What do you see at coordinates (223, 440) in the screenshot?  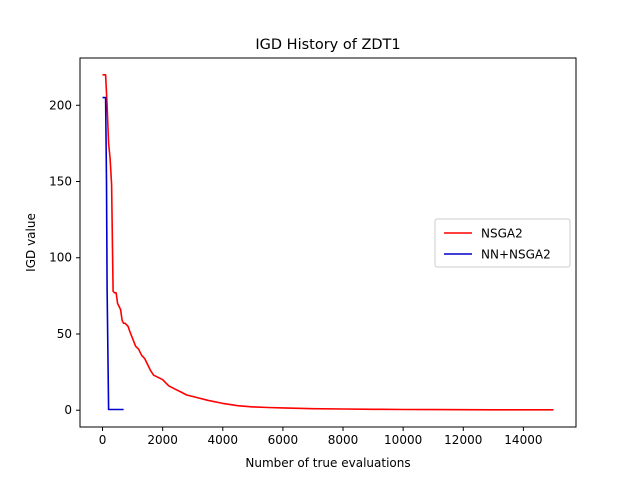 I see `x-tick-label: 4000` at bounding box center [223, 440].